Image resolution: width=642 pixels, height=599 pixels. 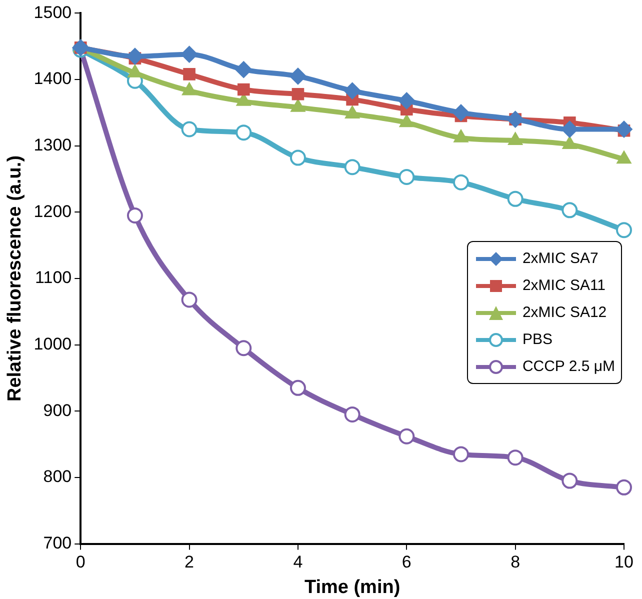 I want to click on y-tick-label: 1000, so click(x=53, y=344).